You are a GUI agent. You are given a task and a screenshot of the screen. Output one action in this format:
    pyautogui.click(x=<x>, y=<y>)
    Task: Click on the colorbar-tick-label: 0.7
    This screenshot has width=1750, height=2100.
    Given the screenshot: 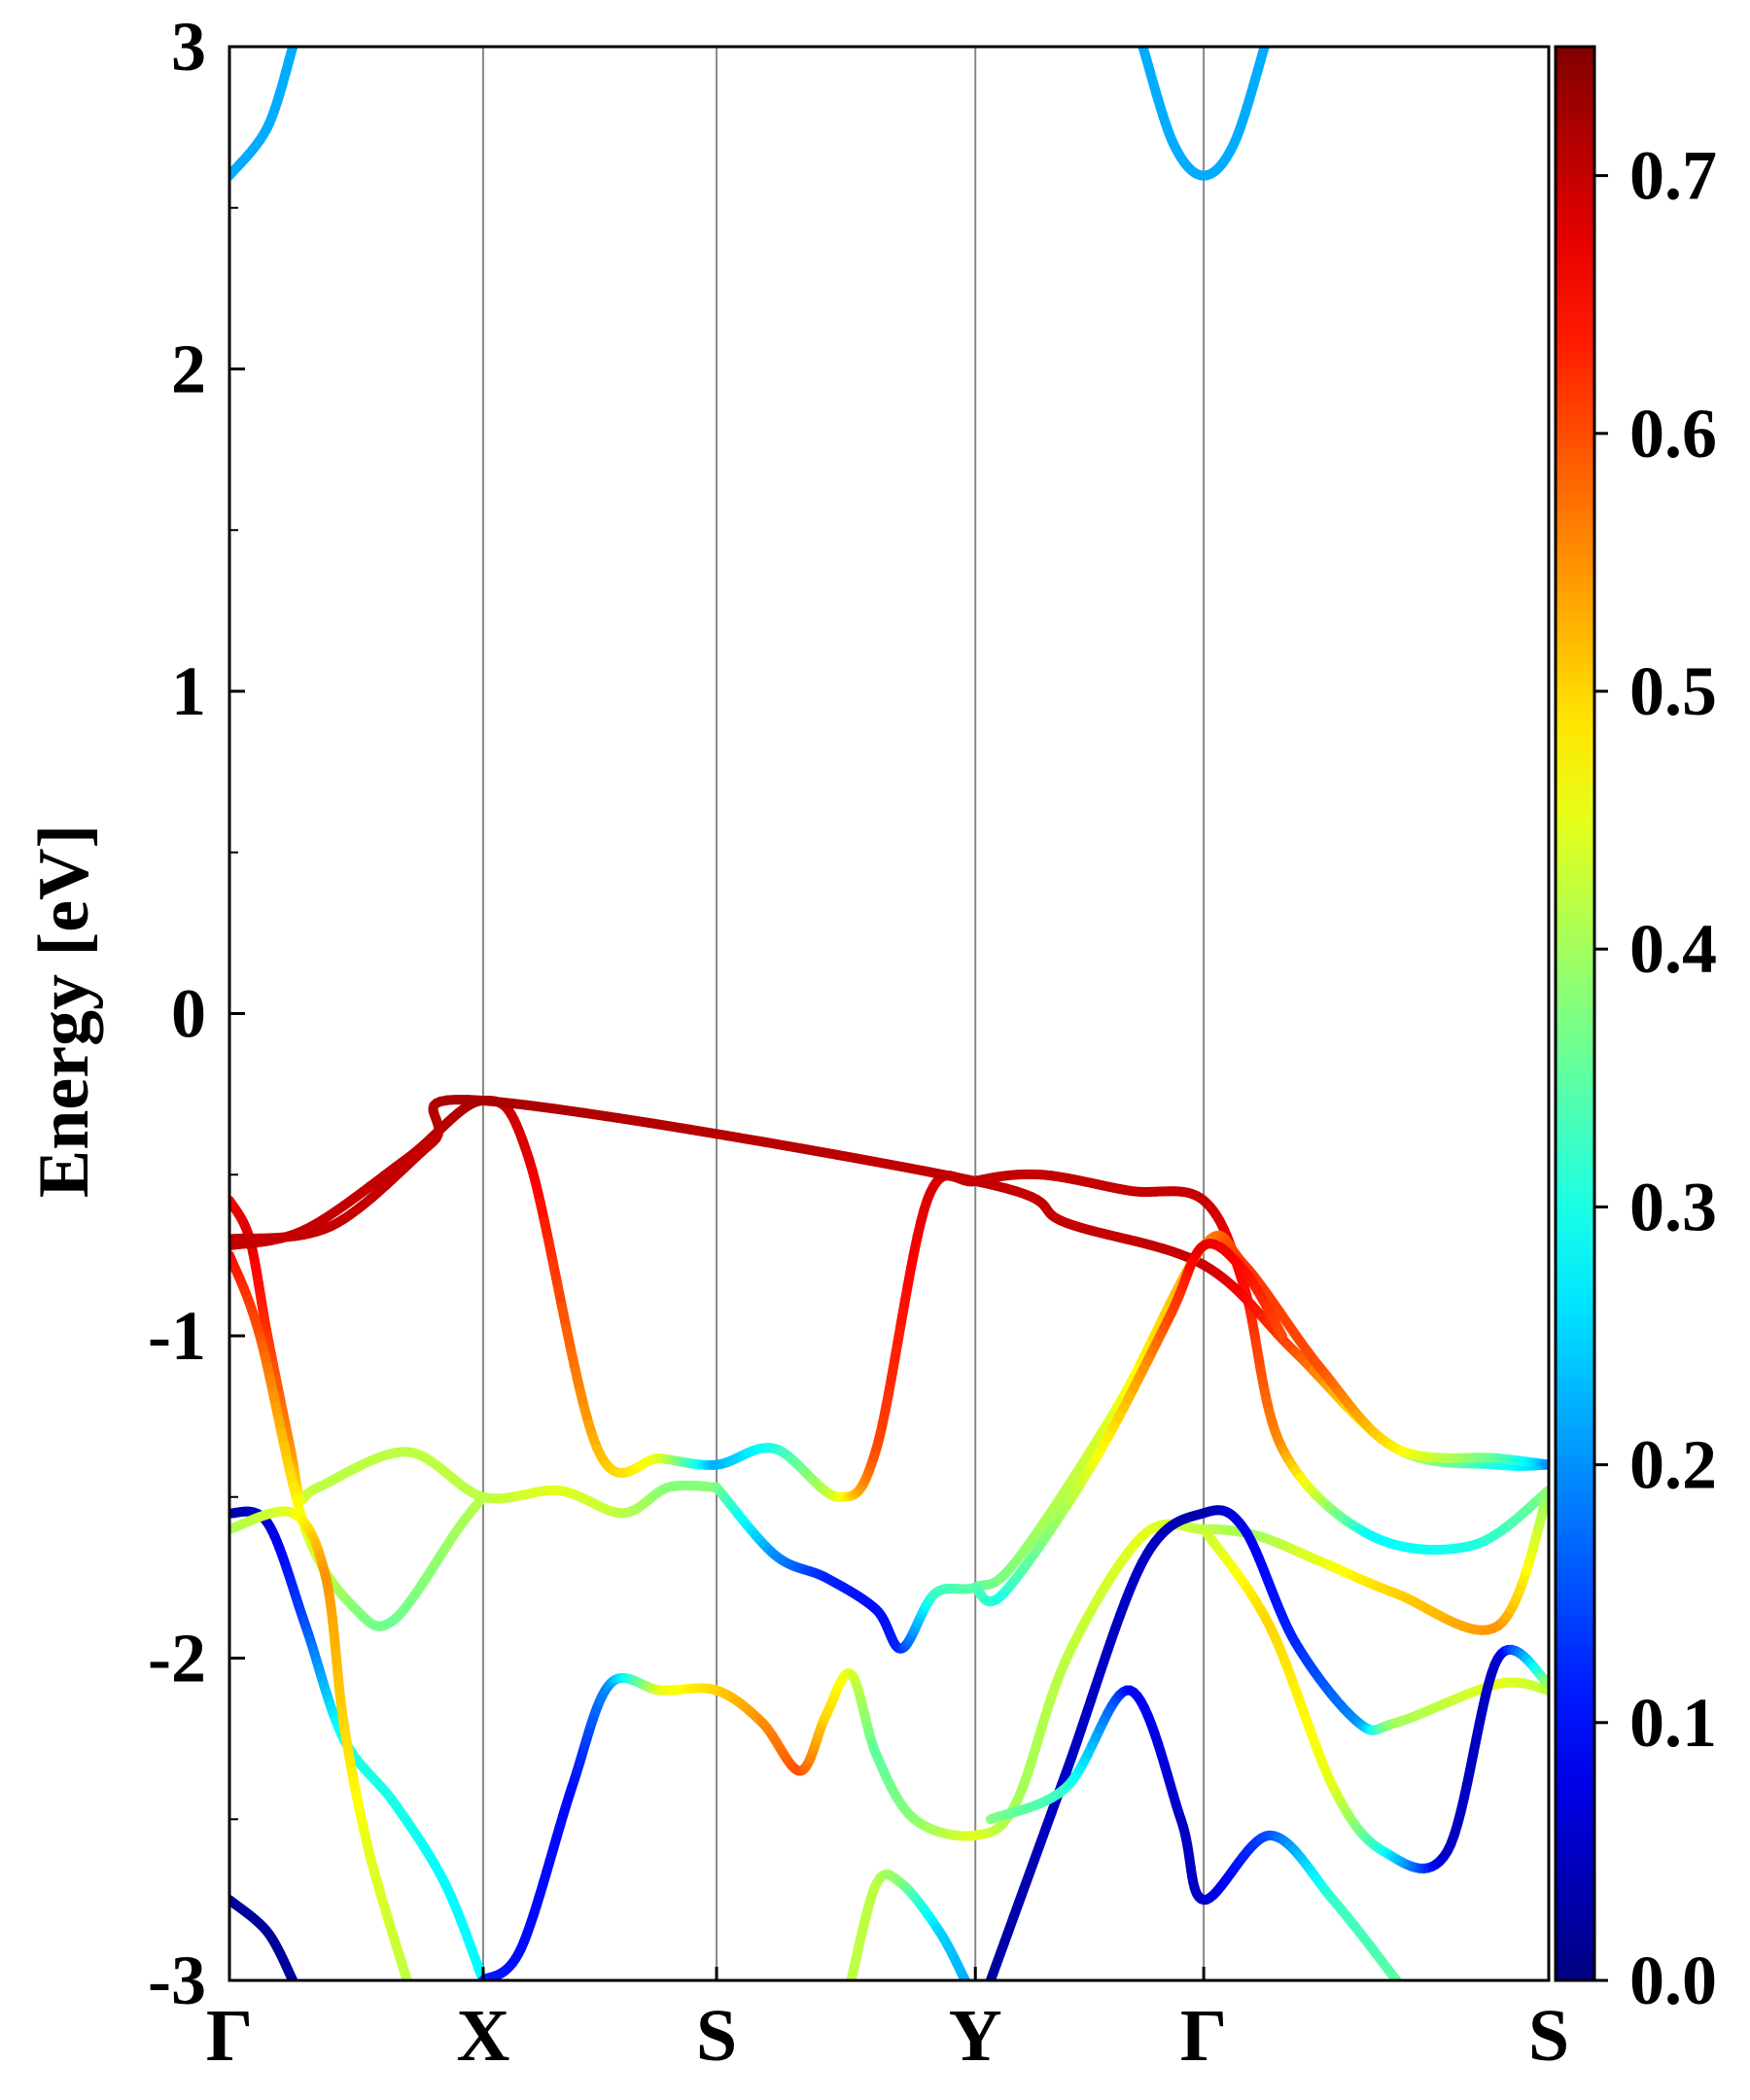 What is the action you would take?
    pyautogui.click(x=1673, y=176)
    